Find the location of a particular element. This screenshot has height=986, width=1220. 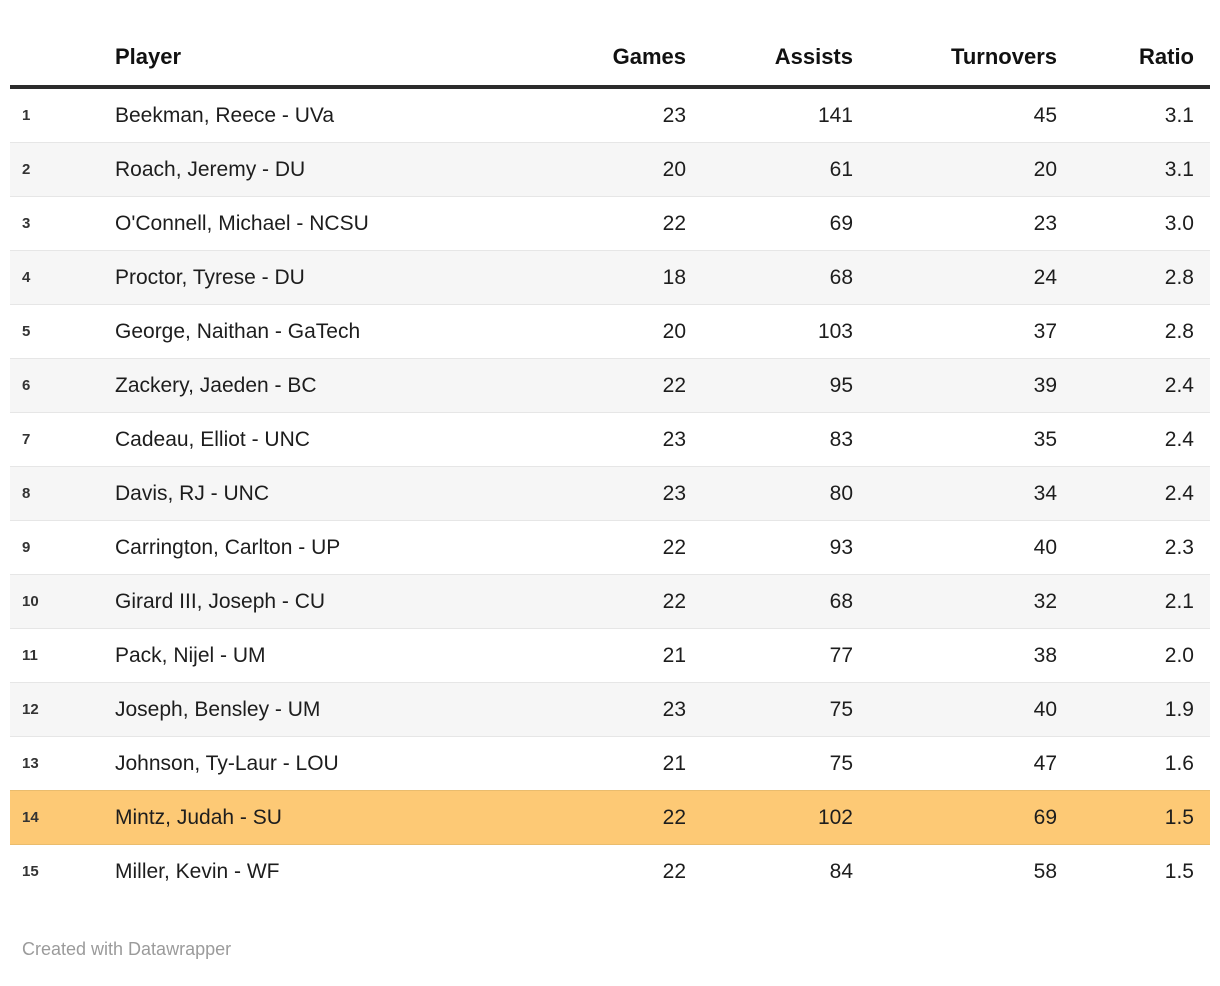

player-cell: Pack, Nijel - UM is located at coordinates (190, 655).